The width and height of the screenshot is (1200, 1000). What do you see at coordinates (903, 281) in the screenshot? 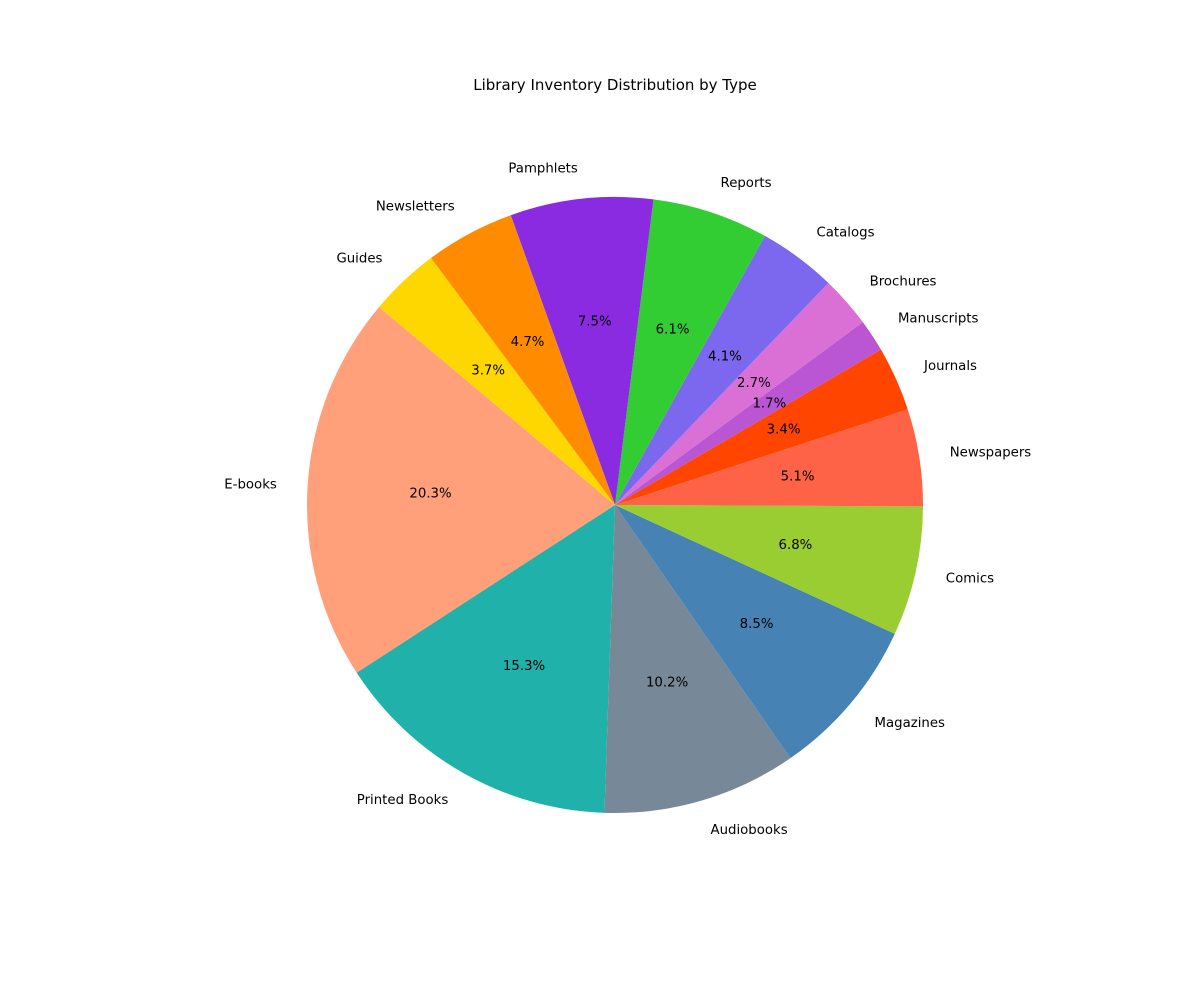
I see `slice-label-brochures: Brochures` at bounding box center [903, 281].